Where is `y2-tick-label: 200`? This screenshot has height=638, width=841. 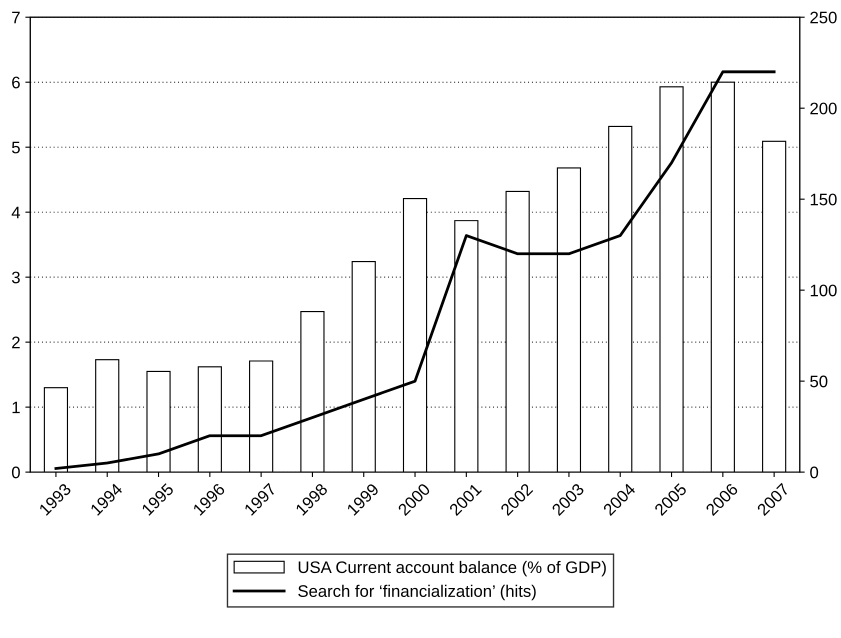
y2-tick-label: 200 is located at coordinates (823, 108).